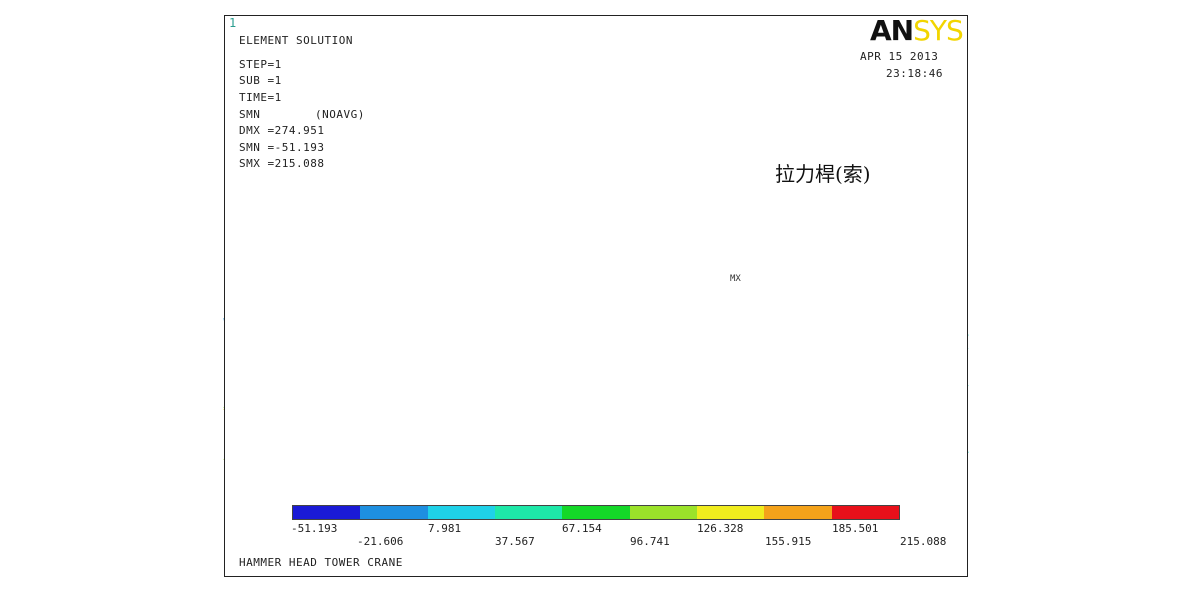 The image size is (1200, 594). Describe the element at coordinates (340, 114) in the screenshot. I see `smis-label: (NOAVG)` at that location.